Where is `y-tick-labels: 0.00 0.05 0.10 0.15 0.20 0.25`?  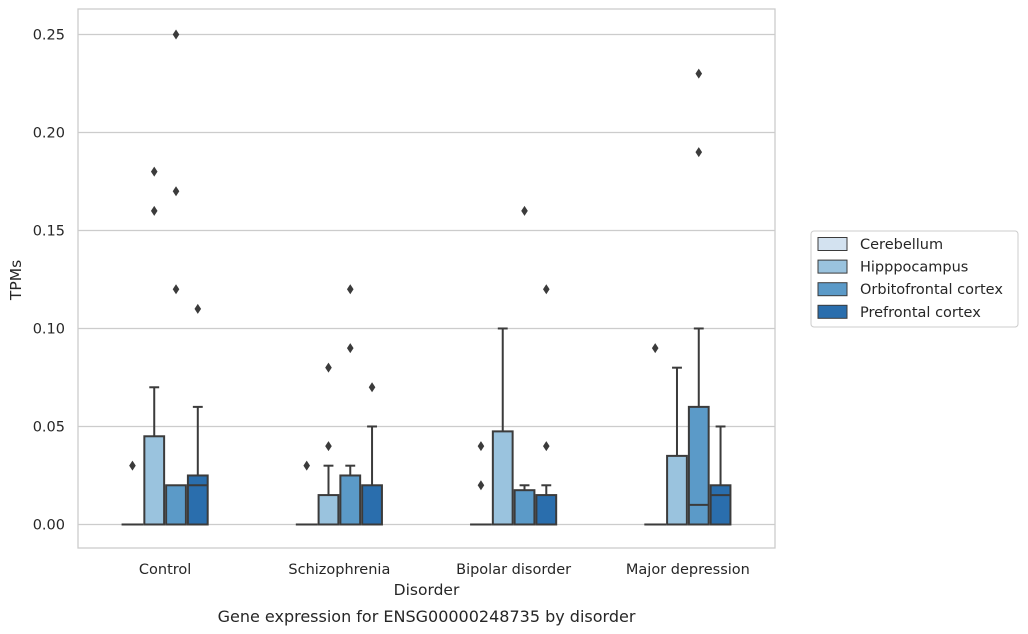 y-tick-labels: 0.00 0.05 0.10 0.15 0.20 0.25 is located at coordinates (49, 280).